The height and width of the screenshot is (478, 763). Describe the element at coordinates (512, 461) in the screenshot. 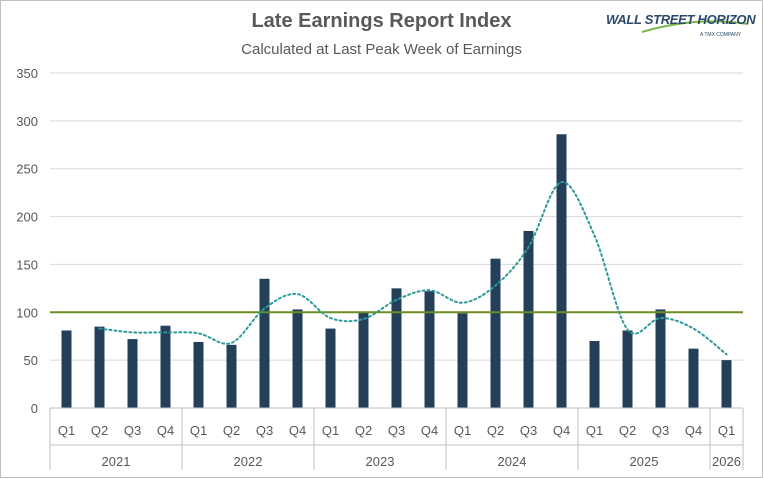

I see `year-label: 2024` at that location.